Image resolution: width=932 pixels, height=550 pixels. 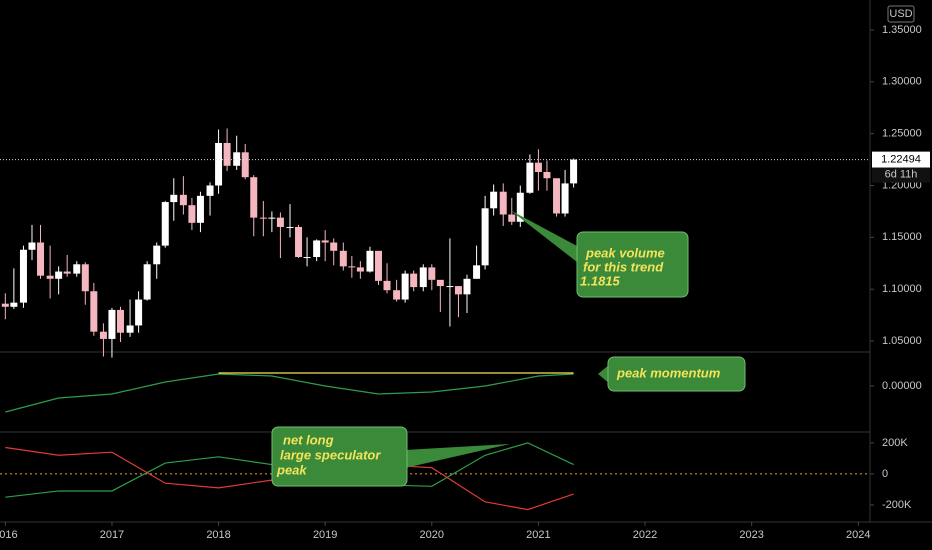 I want to click on last-price-label: 1.22494, so click(x=901, y=160).